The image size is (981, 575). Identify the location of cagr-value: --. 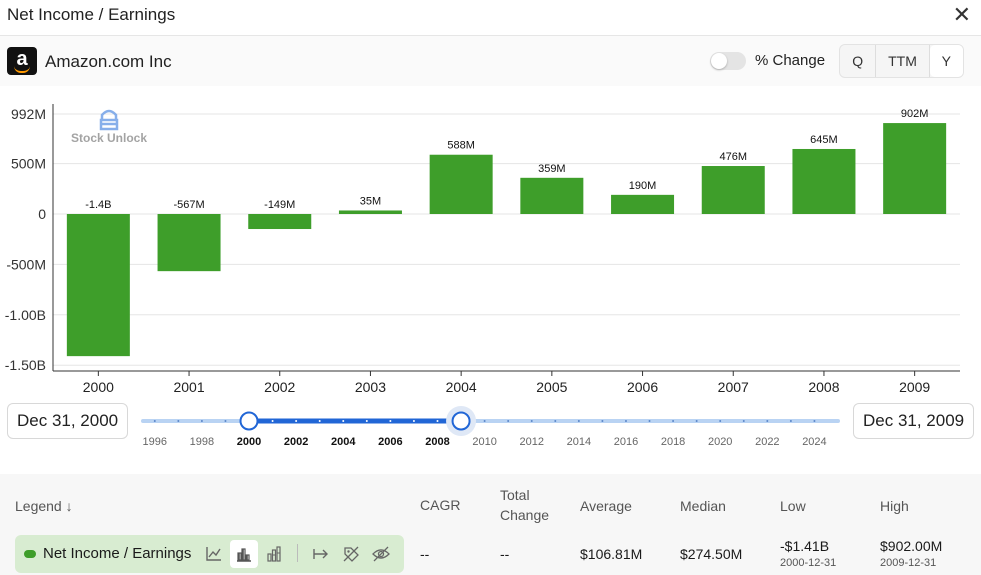
(425, 554).